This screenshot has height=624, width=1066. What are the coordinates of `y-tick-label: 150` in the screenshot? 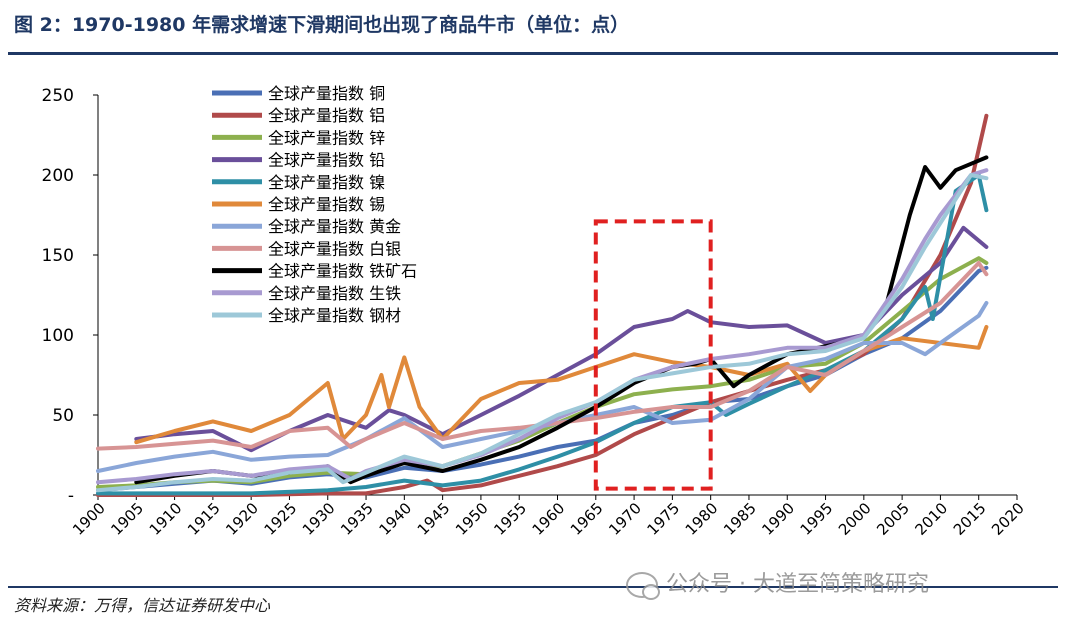 It's located at (58, 256).